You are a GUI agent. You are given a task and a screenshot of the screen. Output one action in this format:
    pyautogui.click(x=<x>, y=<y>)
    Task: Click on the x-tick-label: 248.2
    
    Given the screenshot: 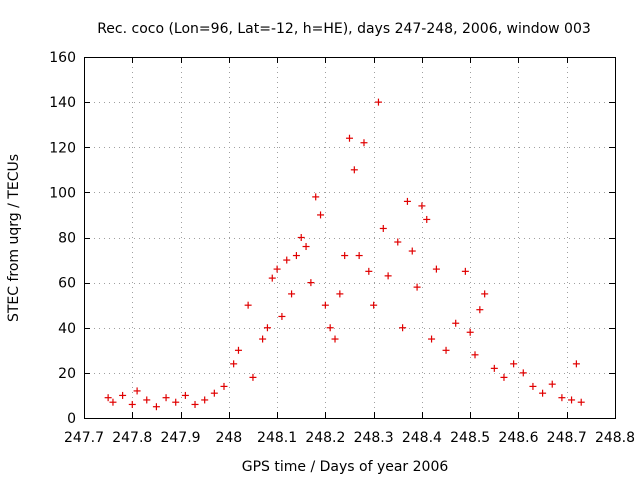 What is the action you would take?
    pyautogui.click(x=325, y=438)
    